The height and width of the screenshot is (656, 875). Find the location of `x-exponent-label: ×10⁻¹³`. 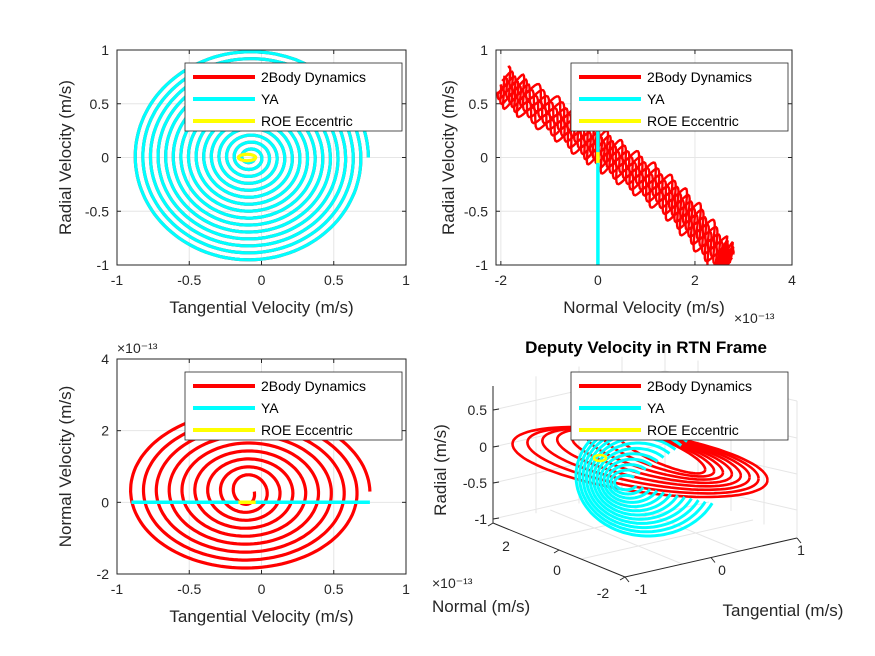

x-exponent-label: ×10⁻¹³ is located at coordinates (754, 318).